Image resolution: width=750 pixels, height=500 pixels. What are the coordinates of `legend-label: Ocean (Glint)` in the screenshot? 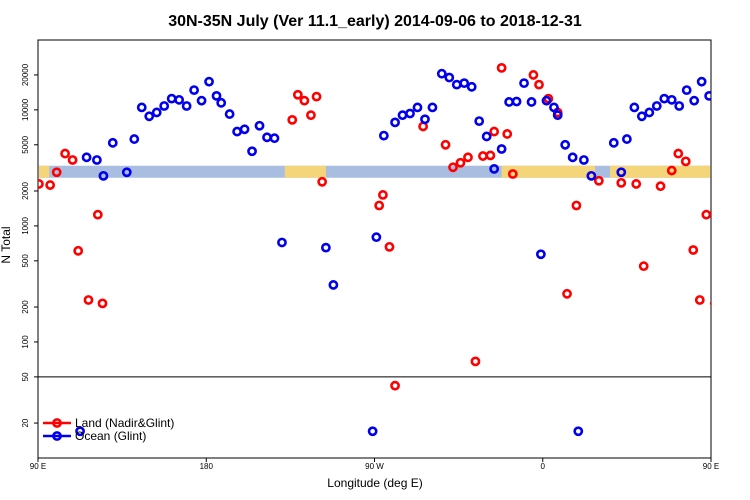 It's located at (110, 436).